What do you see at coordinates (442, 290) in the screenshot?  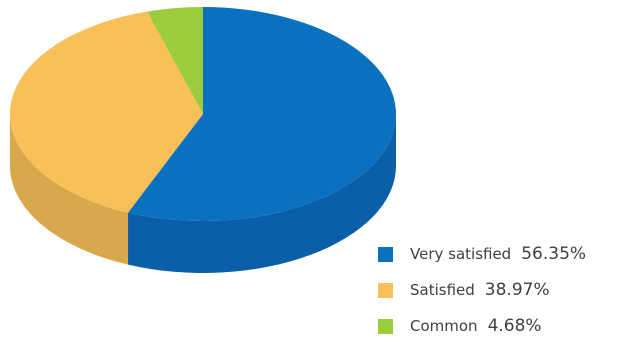 I see `legend-label-satisfied: Satisfied` at bounding box center [442, 290].